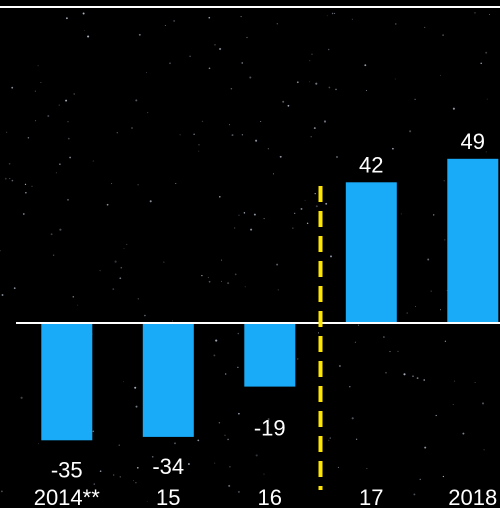 Image resolution: width=500 pixels, height=508 pixels. Describe the element at coordinates (67, 382) in the screenshot. I see `bar-2014` at that location.